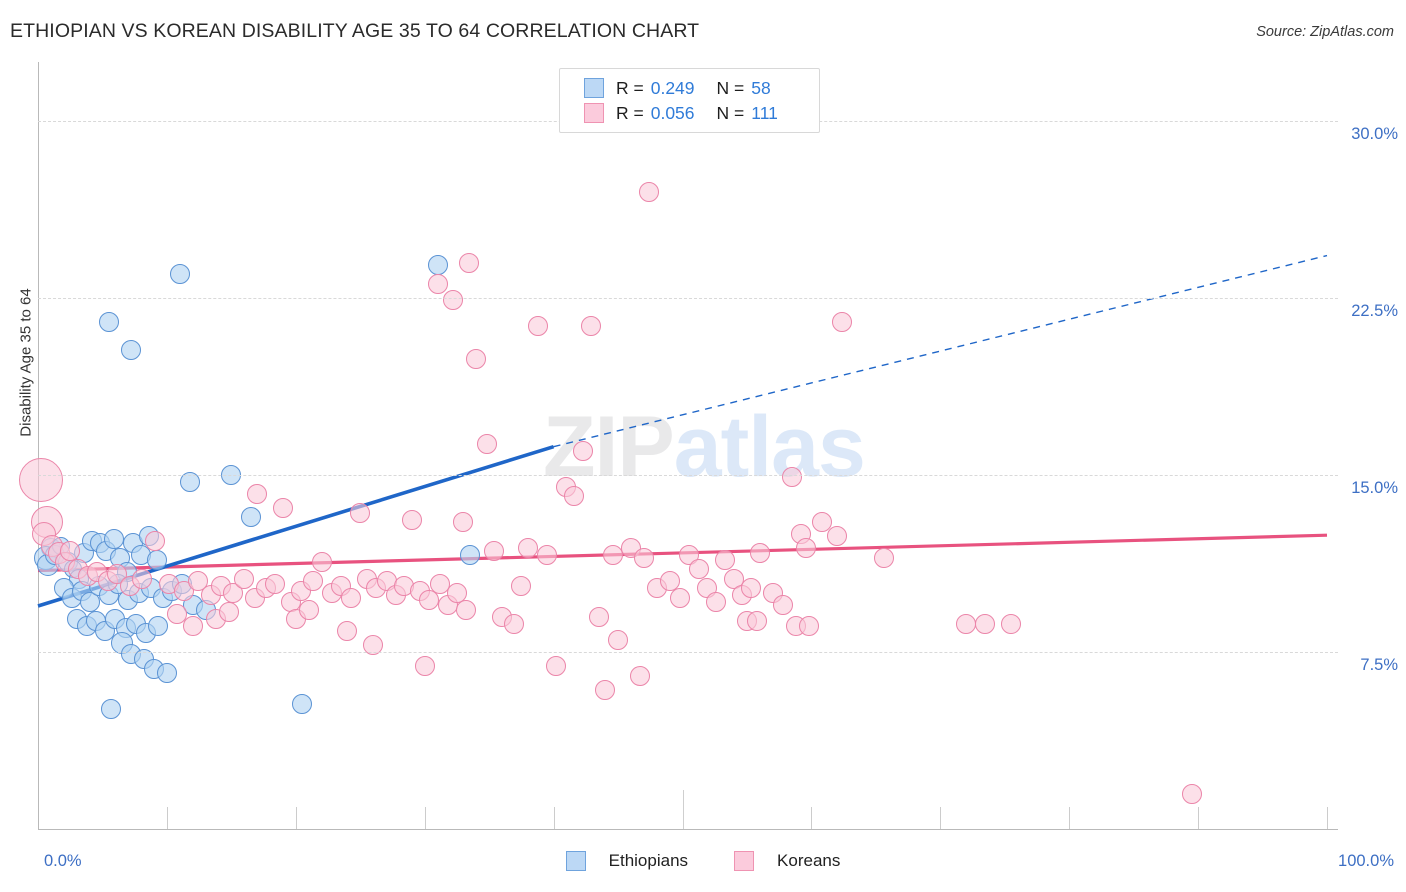  I want to click on legend-label-ethiopians: Ethiopians, so click(648, 860).